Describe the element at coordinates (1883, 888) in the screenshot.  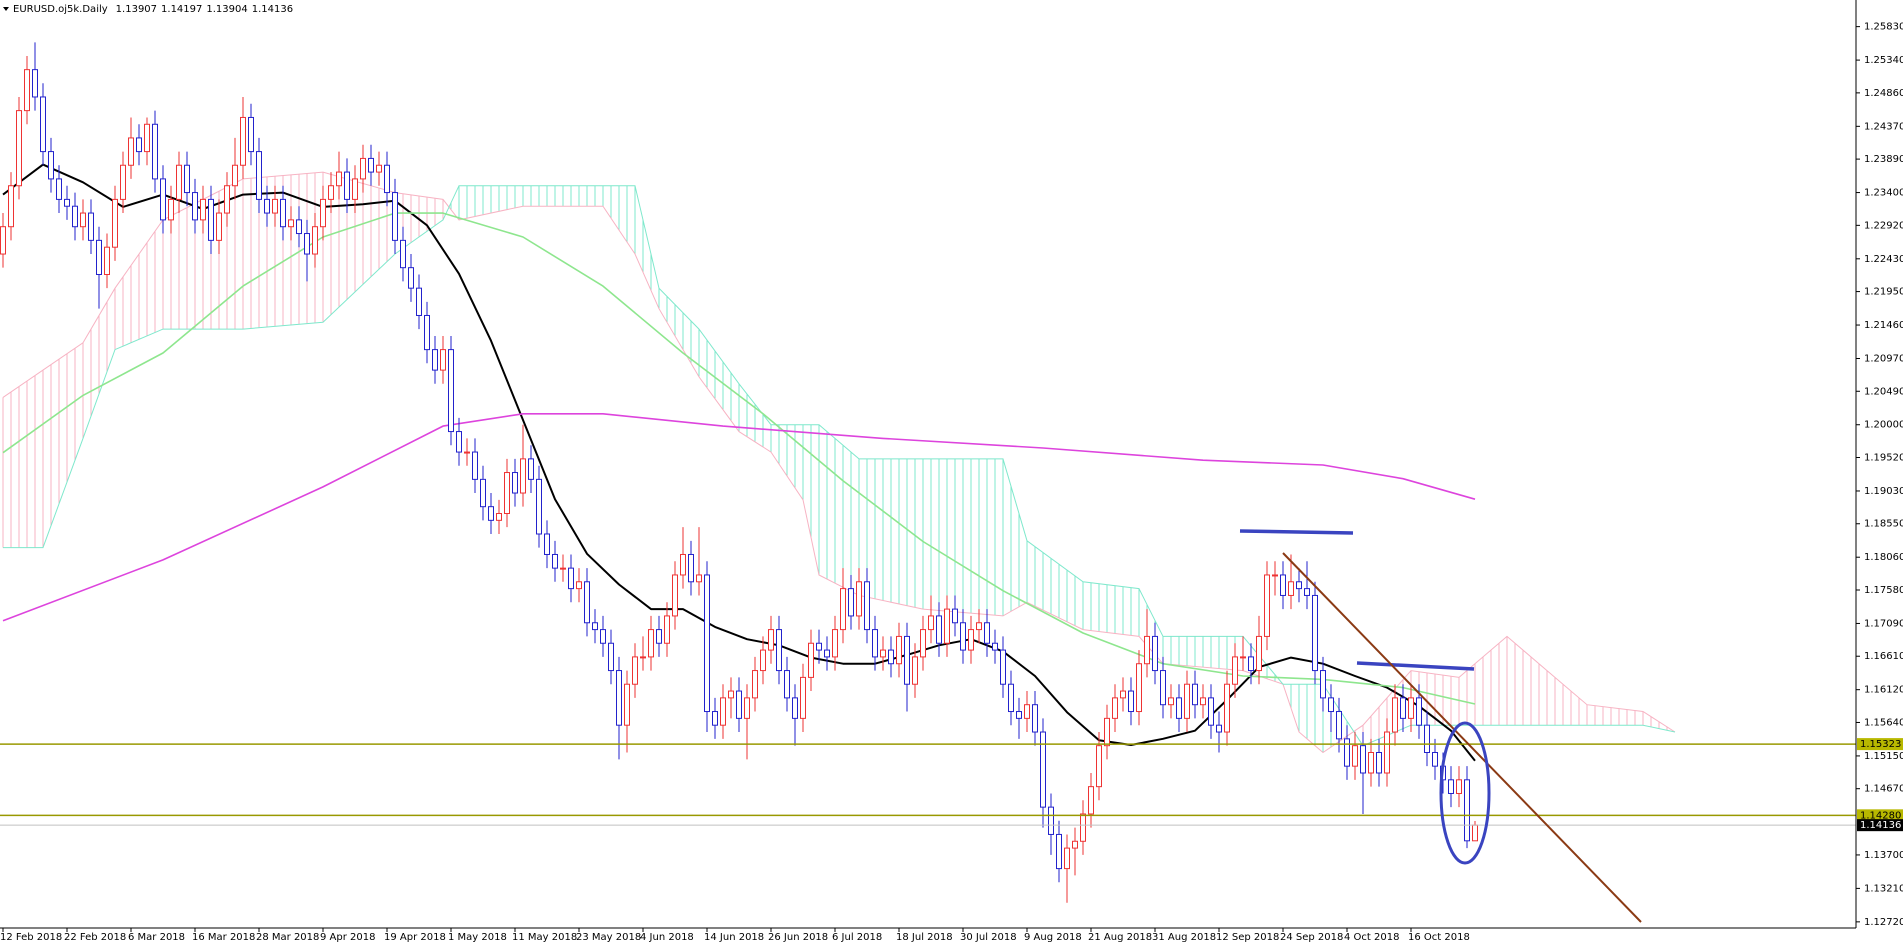
I see `y-tick-label: 1.13210` at that location.